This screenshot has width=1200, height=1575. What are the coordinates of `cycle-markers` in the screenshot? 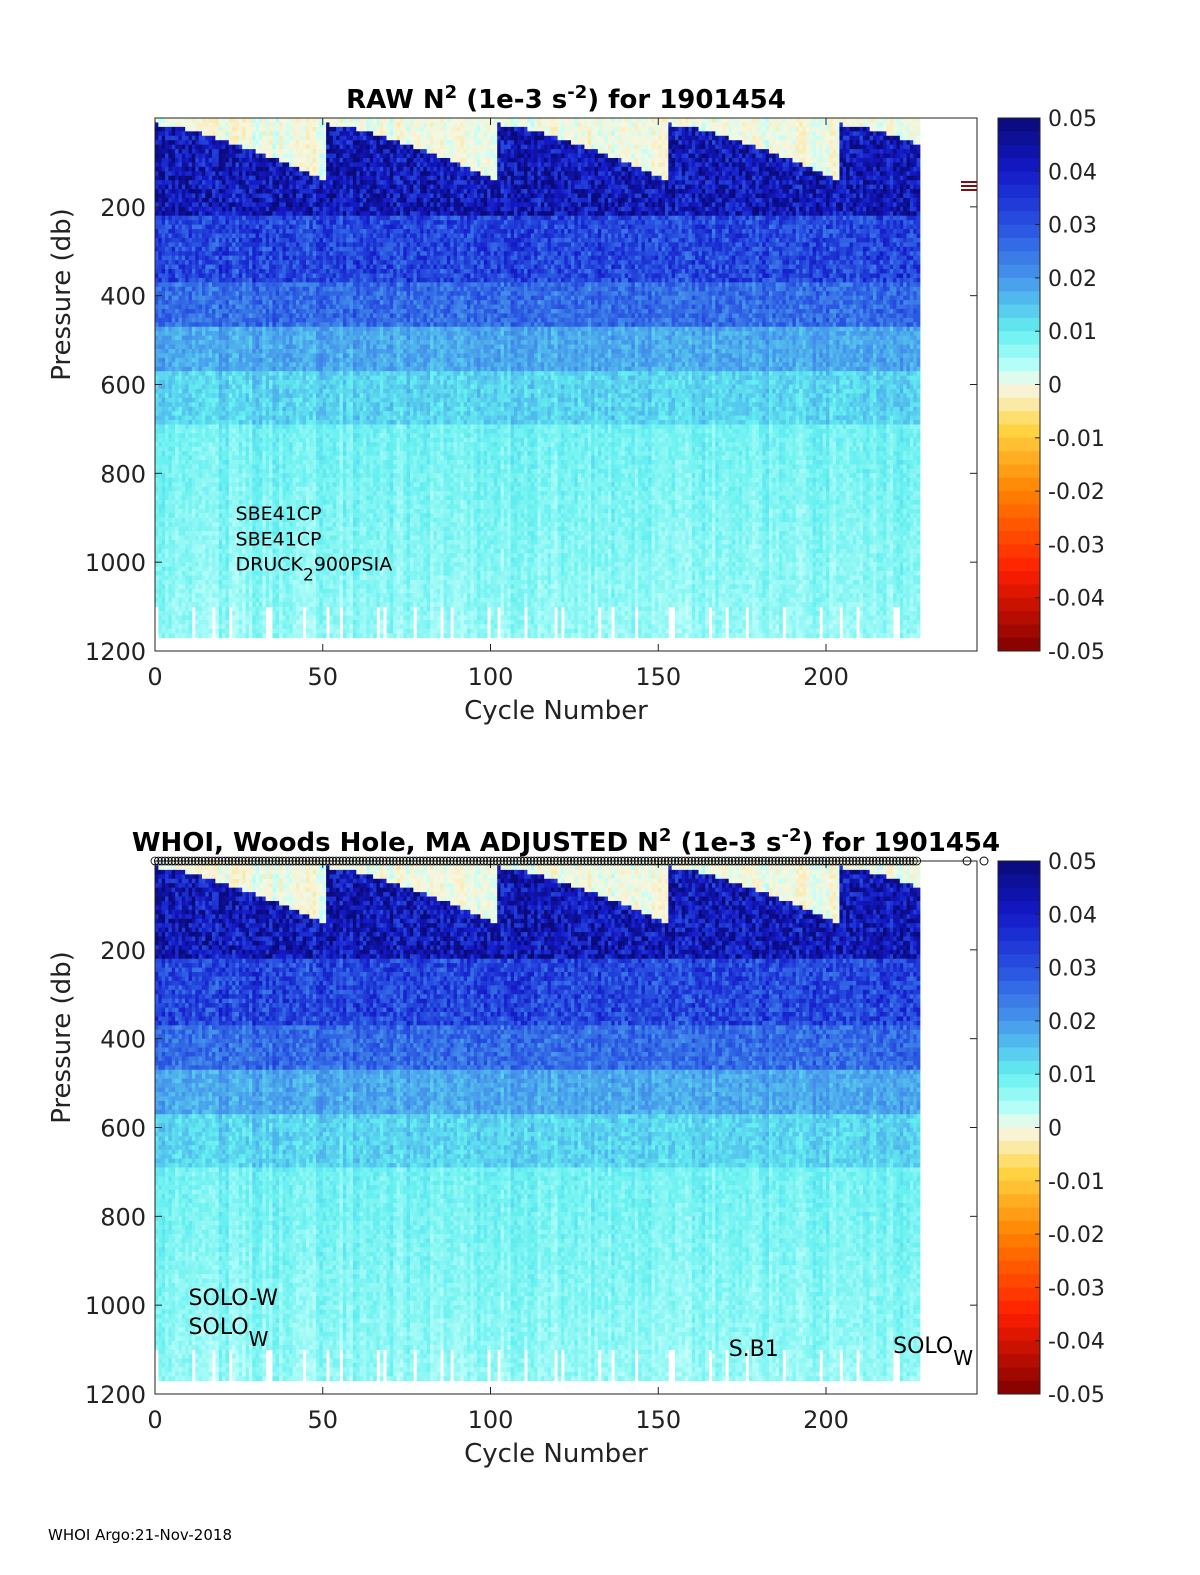 It's located at (569, 861).